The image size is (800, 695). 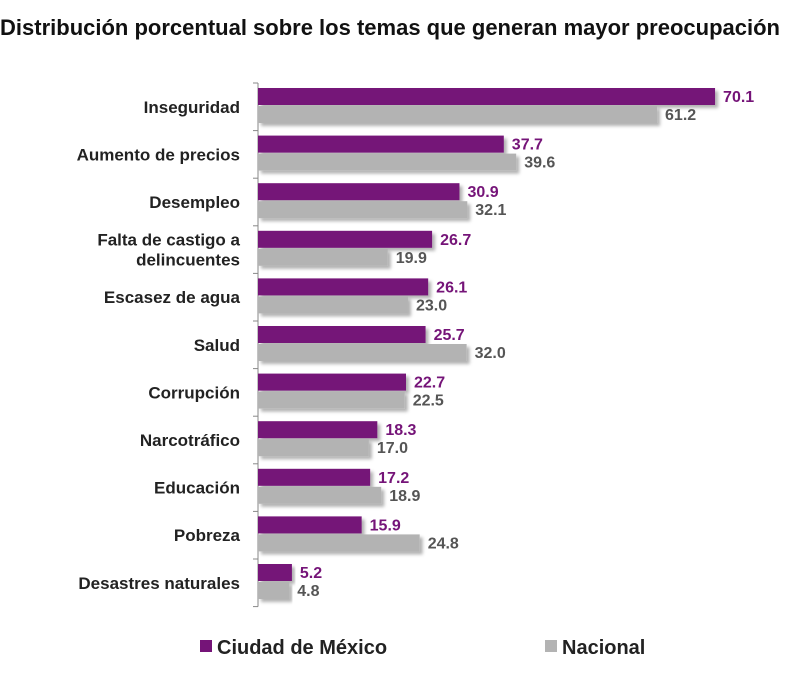 What do you see at coordinates (393, 478) in the screenshot?
I see `data-label: 17.2` at bounding box center [393, 478].